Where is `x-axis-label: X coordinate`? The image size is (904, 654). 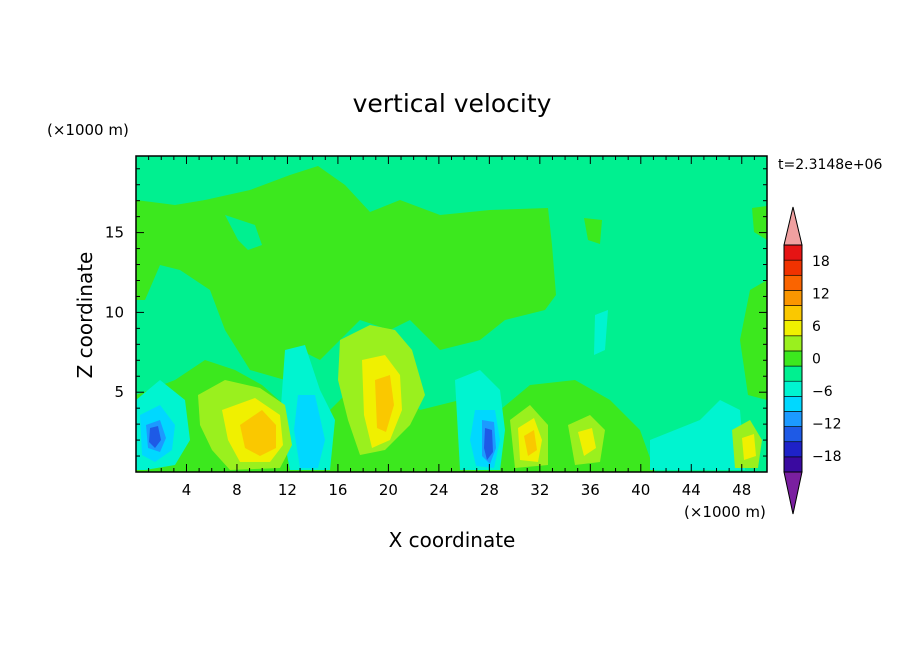
x-axis-label: X coordinate is located at coordinates (452, 540).